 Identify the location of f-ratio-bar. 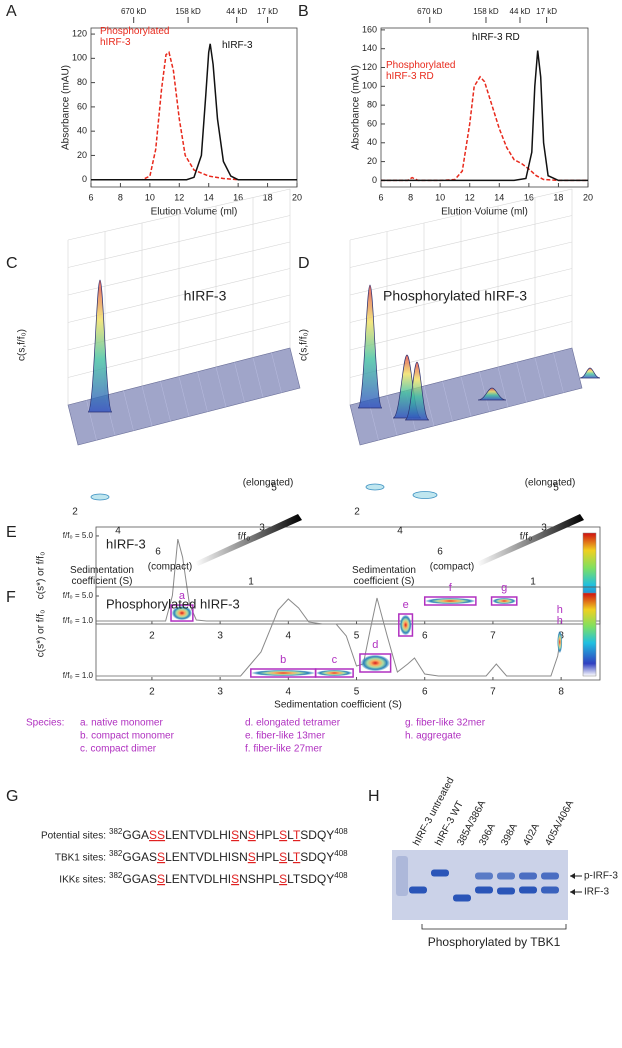
(530, 540).